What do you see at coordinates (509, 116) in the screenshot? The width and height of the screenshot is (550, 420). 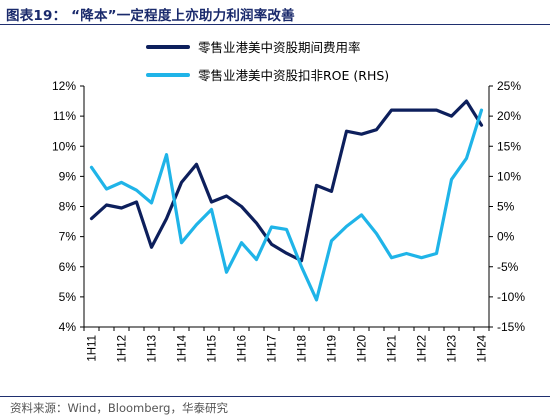 I see `right-tick-label: 20%` at bounding box center [509, 116].